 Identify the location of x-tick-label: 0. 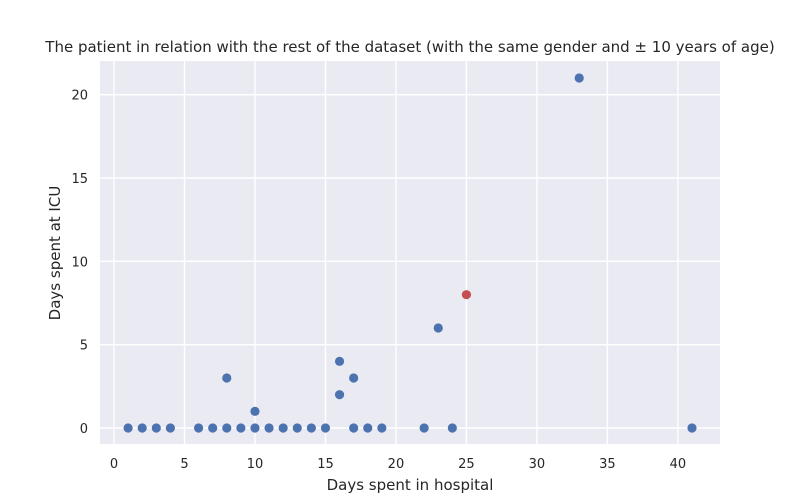
(114, 464).